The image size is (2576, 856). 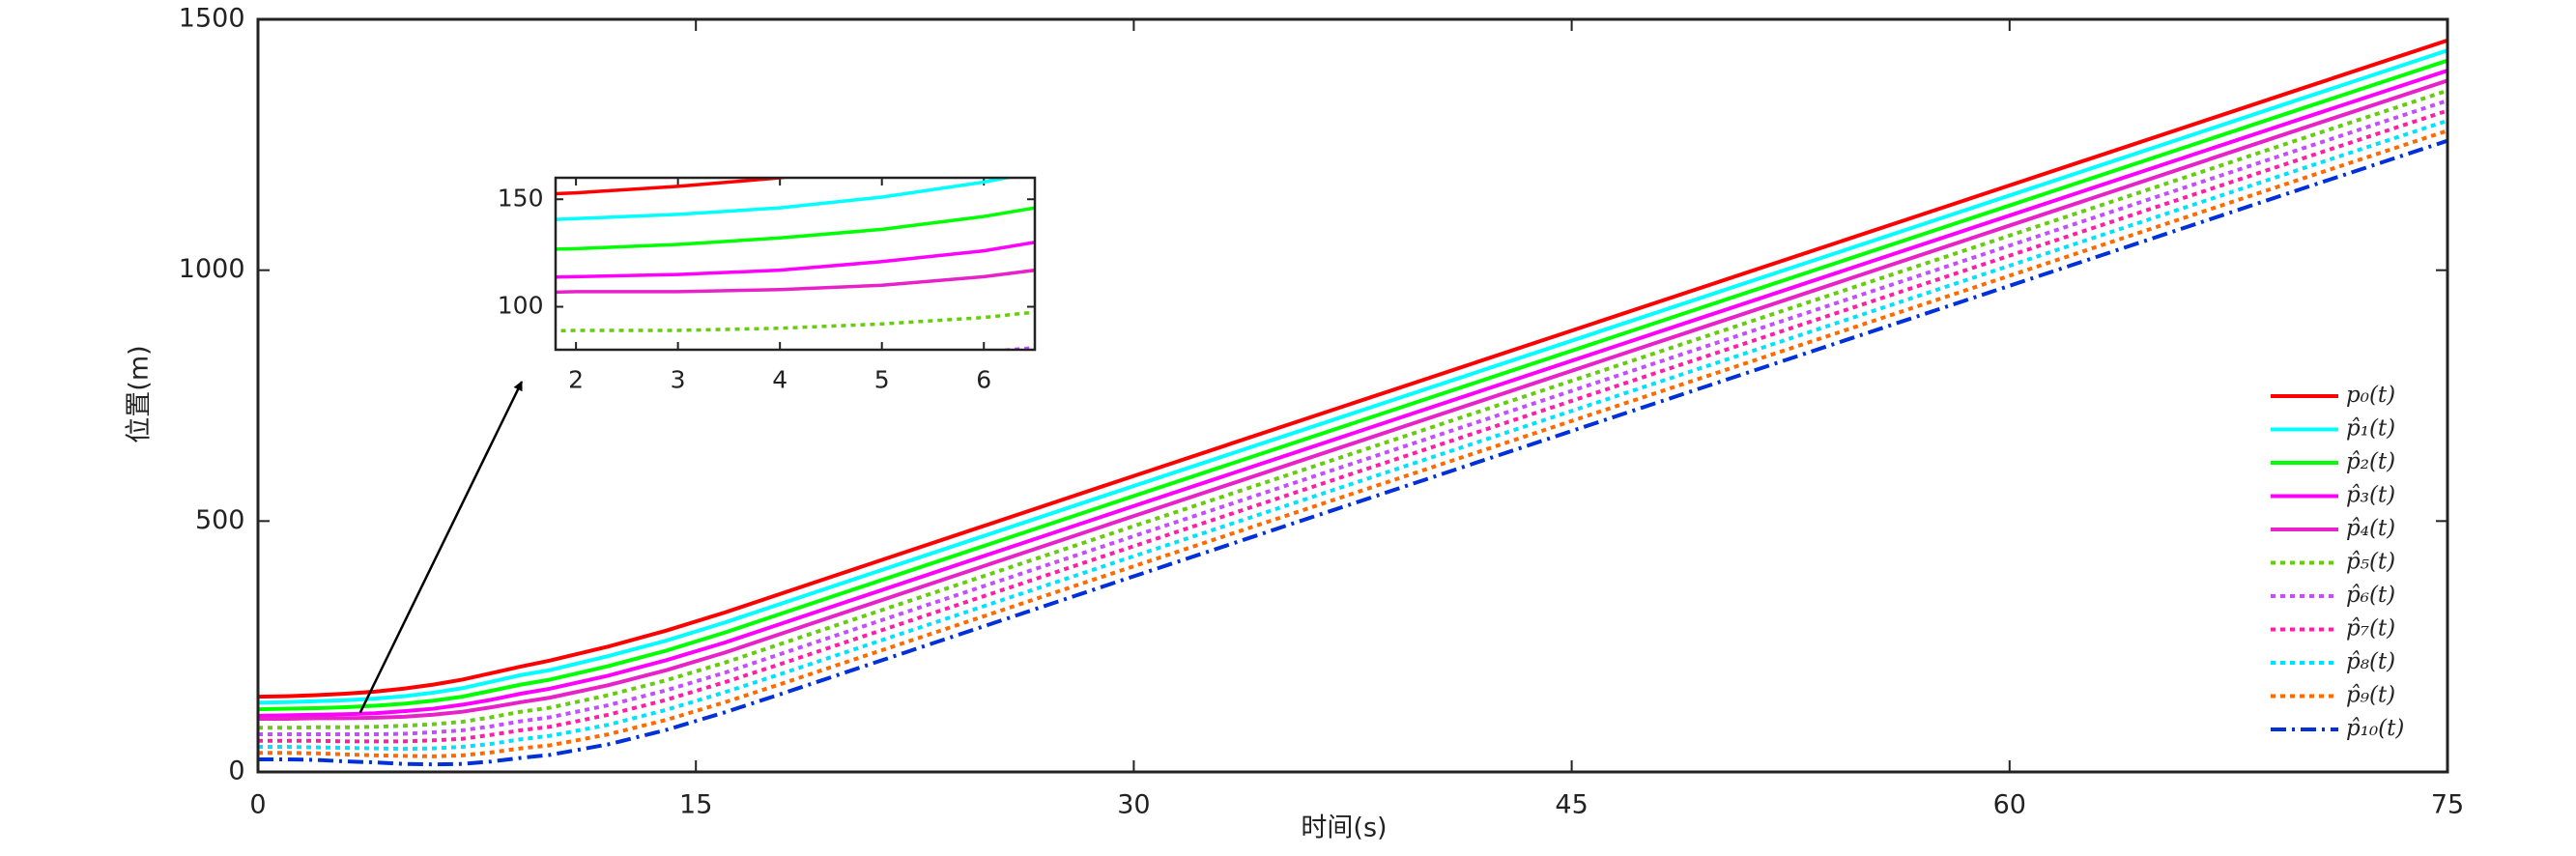 What do you see at coordinates (2371, 629) in the screenshot?
I see `legend-label: p̂₇(t)` at bounding box center [2371, 629].